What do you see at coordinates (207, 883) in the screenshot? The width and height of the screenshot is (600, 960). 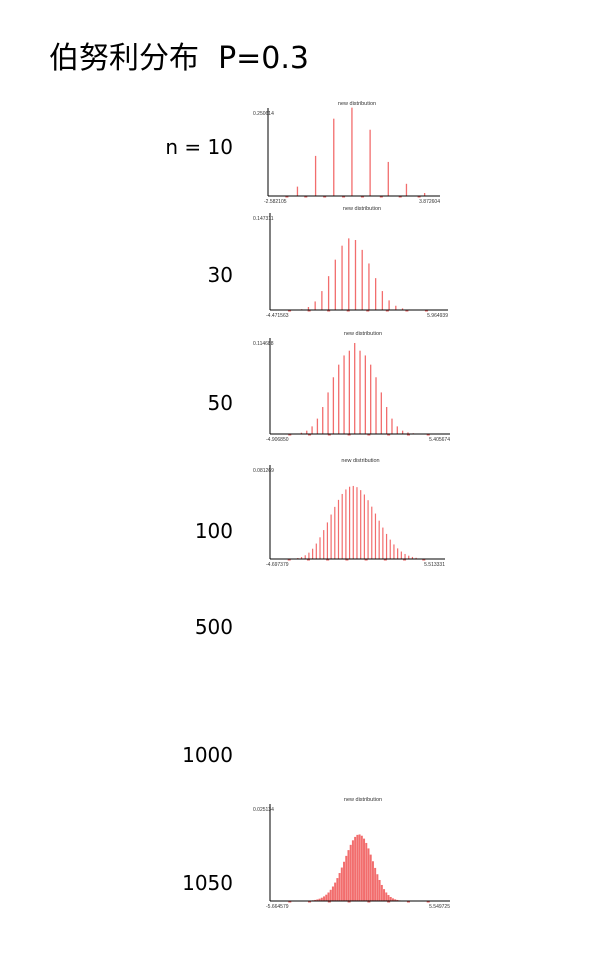 I see `n-label-1050: 1050` at bounding box center [207, 883].